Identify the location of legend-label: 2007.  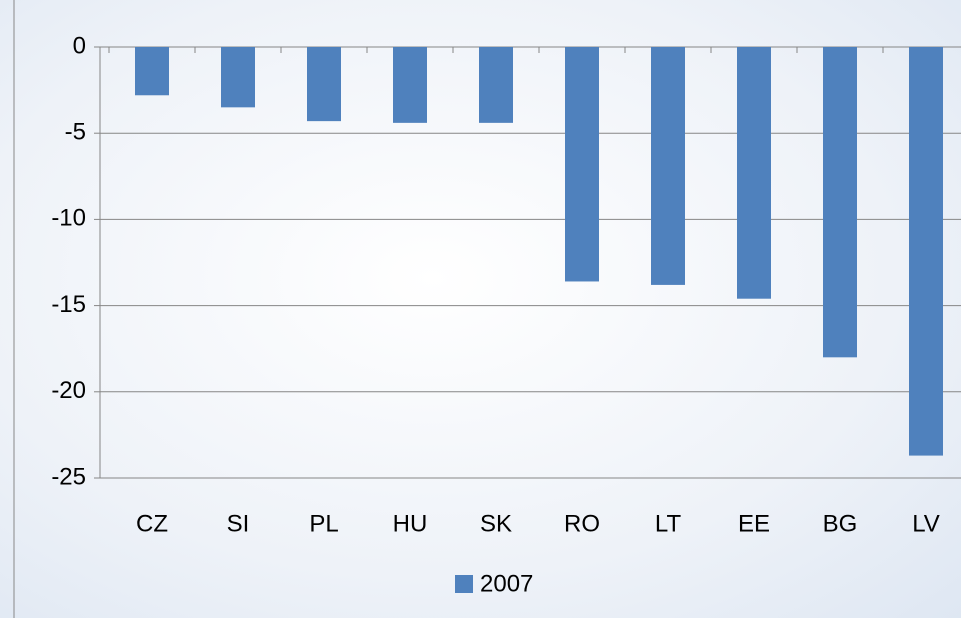
(506, 583).